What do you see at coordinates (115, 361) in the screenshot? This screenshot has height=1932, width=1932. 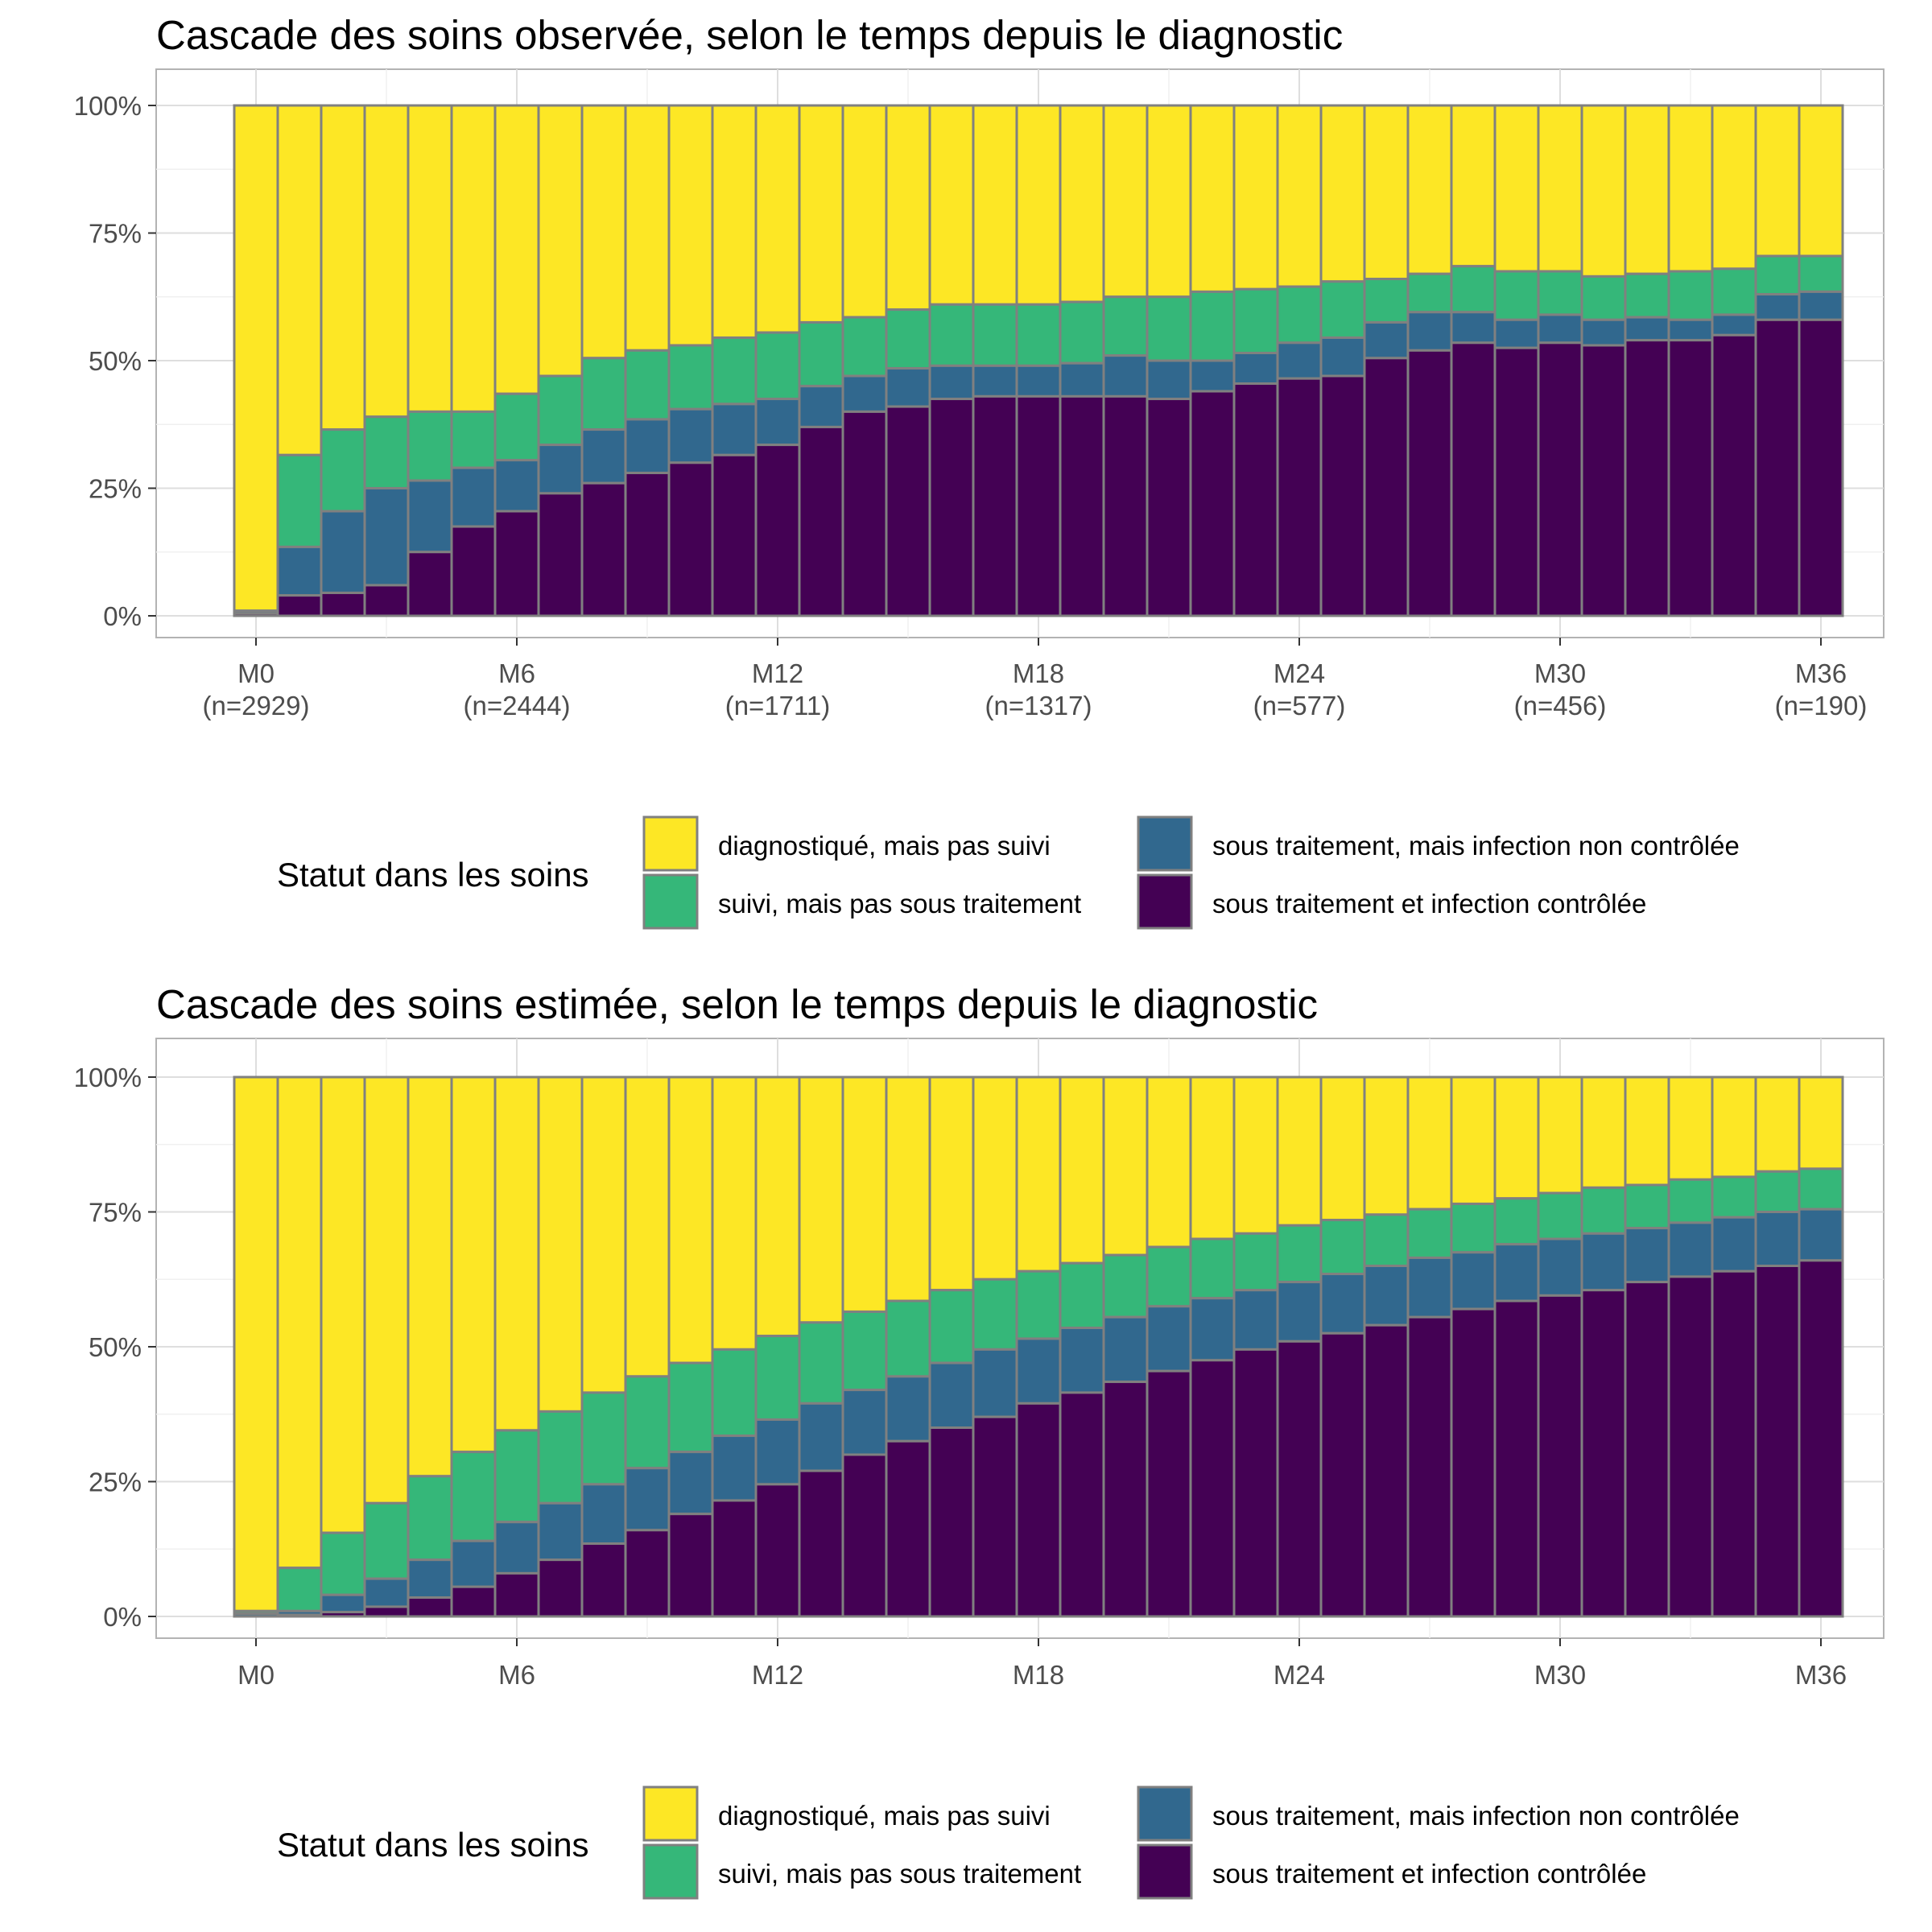 I see `y-axis-observed: 0% 25% 50% 75% 100%` at bounding box center [115, 361].